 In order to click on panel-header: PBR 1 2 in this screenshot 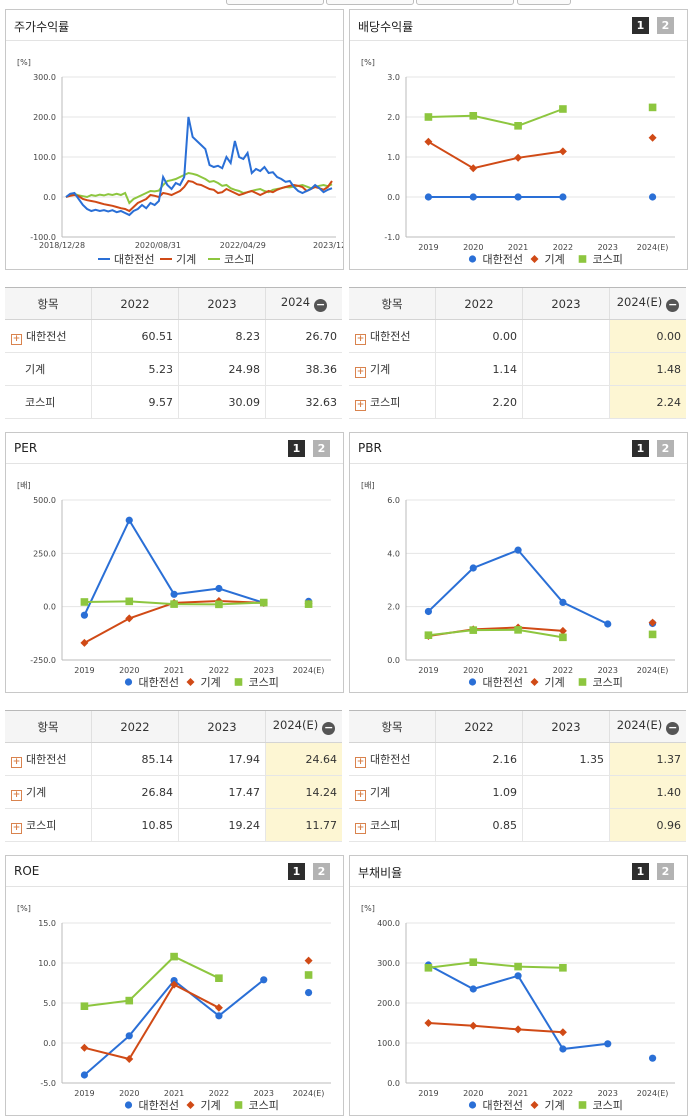, I will do `click(518, 448)`.